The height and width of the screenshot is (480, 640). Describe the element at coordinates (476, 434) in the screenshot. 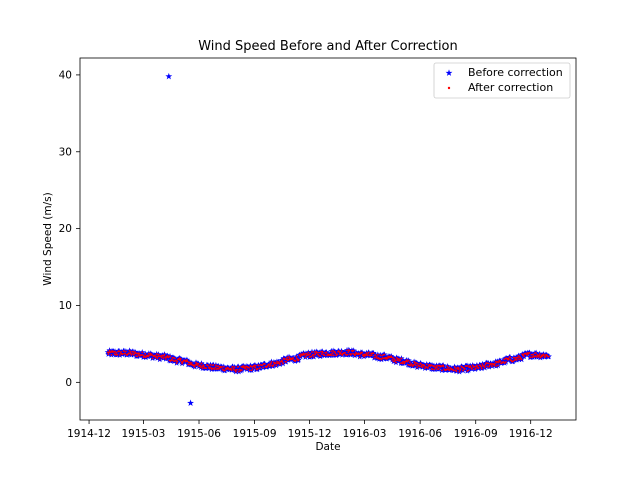

I see `x-tick-label: 1916-09` at that location.